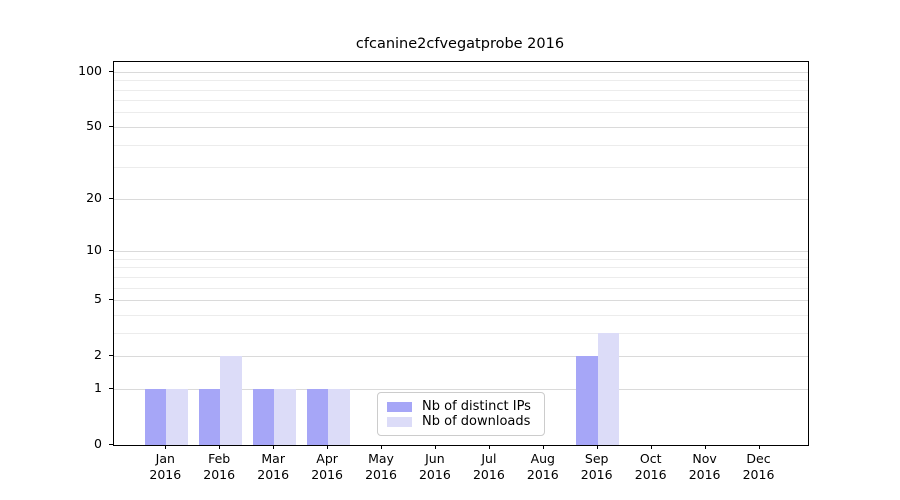 The width and height of the screenshot is (900, 500). I want to click on y-tick-label: 0, so click(98, 443).